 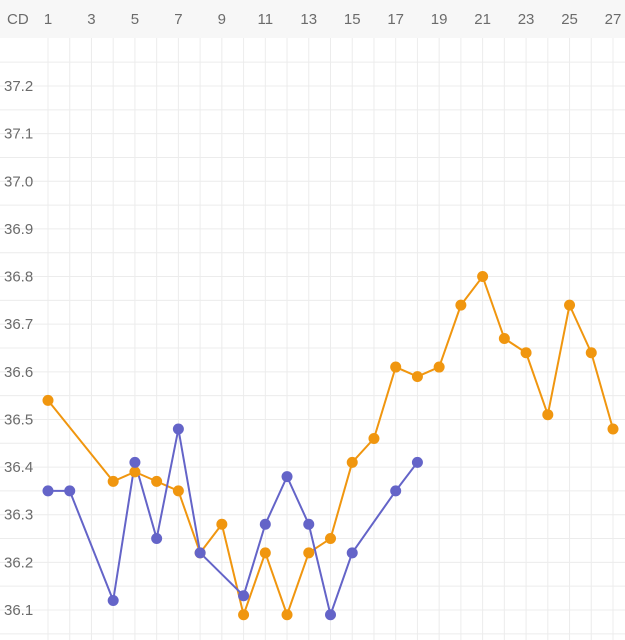 What do you see at coordinates (18, 86) in the screenshot?
I see `y-tick-label: 37.2` at bounding box center [18, 86].